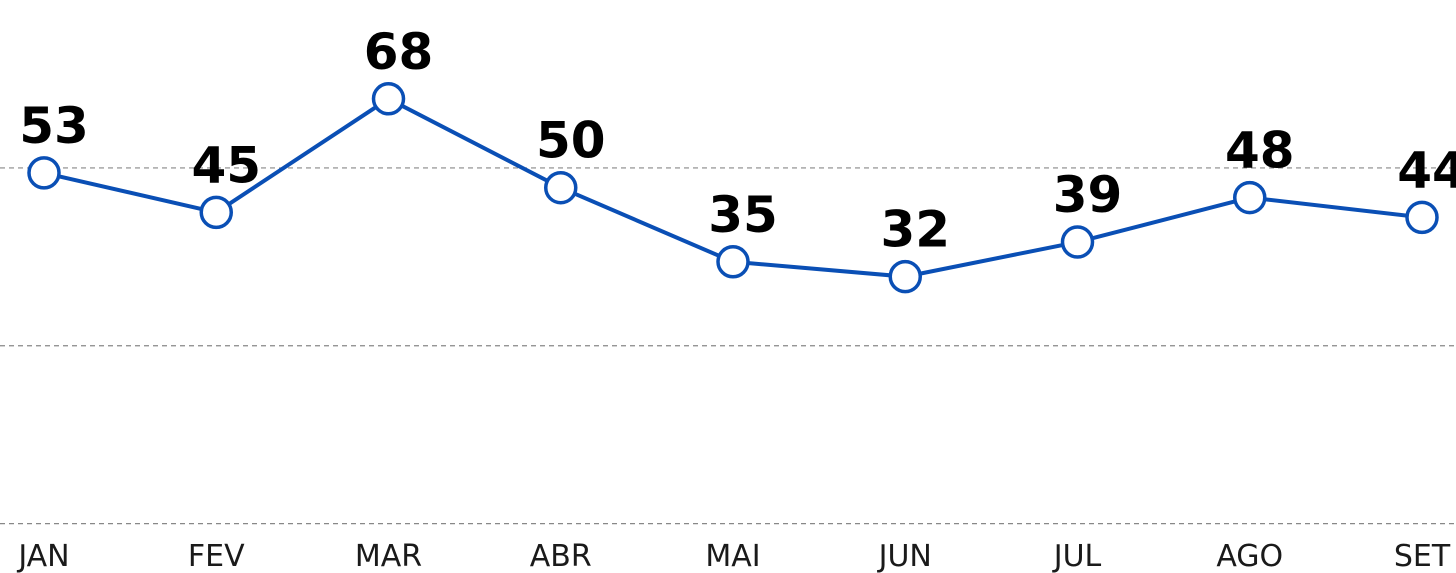 This screenshot has height=573, width=1456. I want to click on x-tick-label: AGO, so click(1249, 556).